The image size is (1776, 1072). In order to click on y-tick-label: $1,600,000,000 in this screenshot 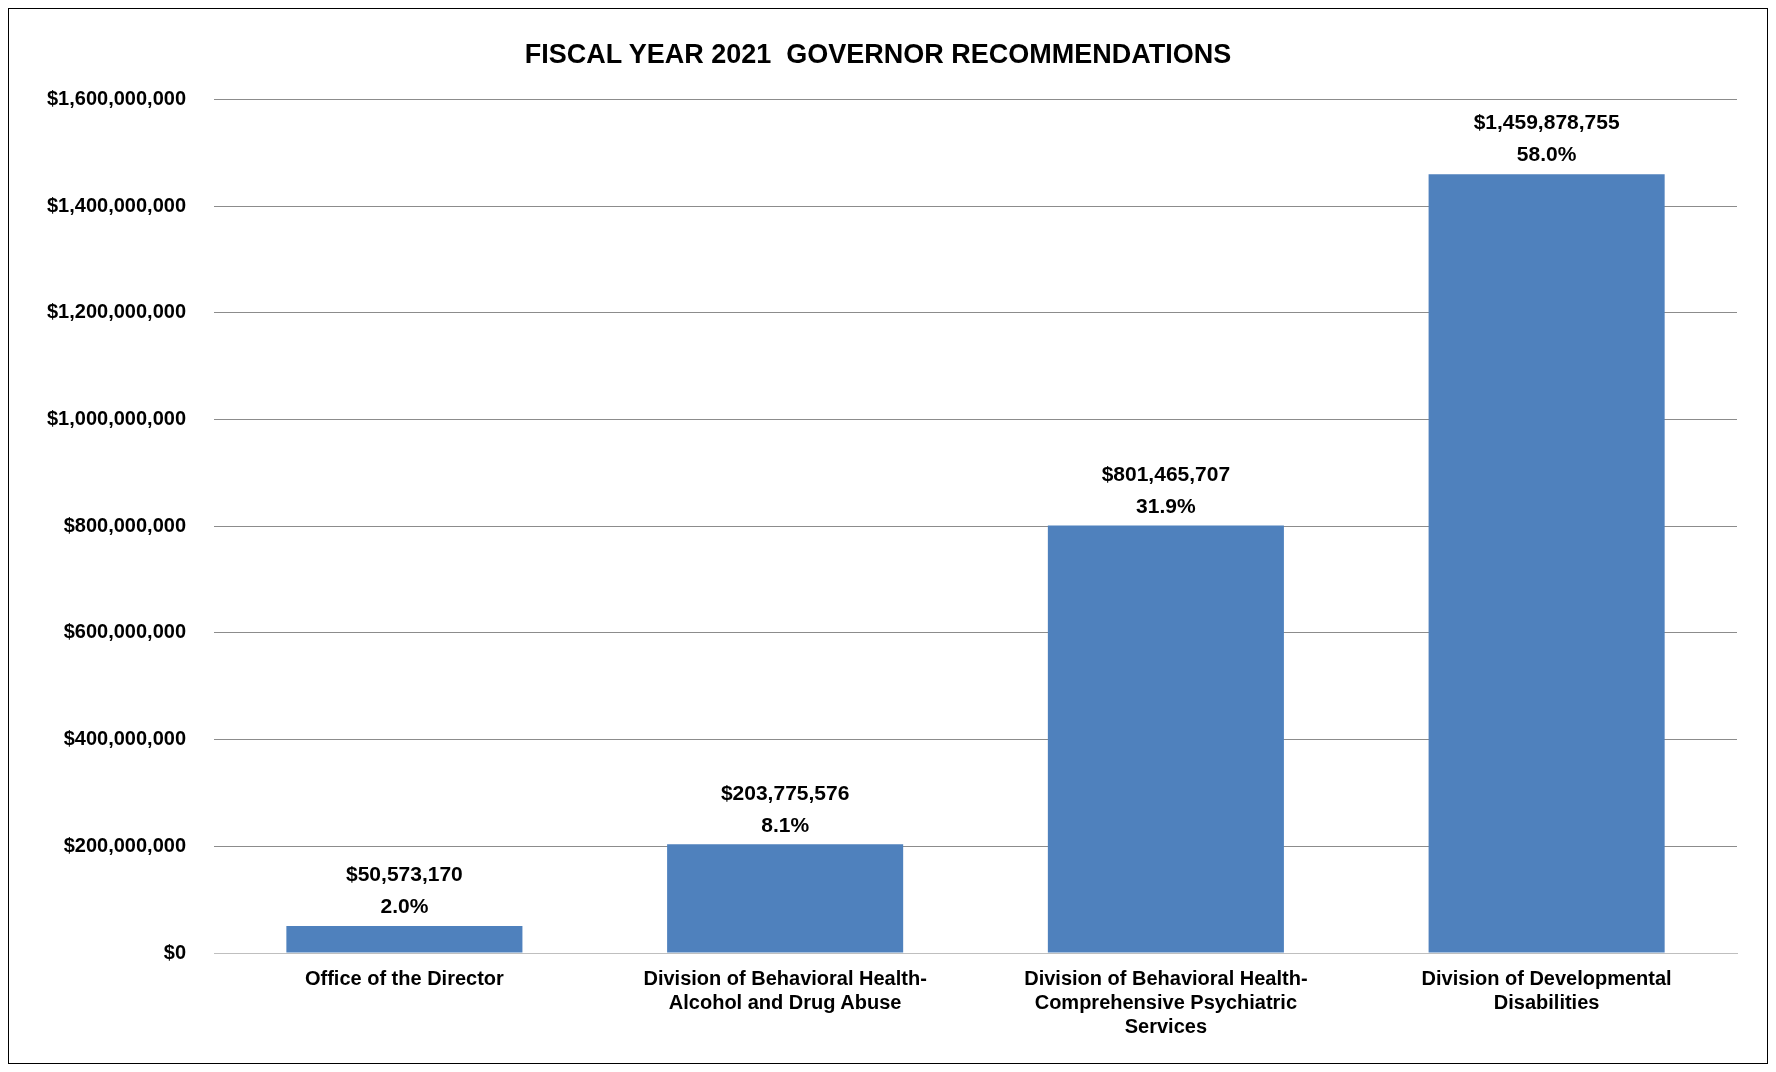, I will do `click(116, 97)`.